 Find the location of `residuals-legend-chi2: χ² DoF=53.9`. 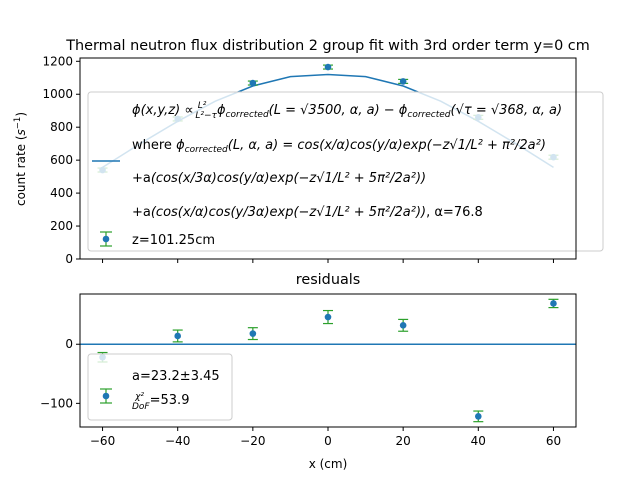

residuals-legend-chi2: χ² DoF=53.9 is located at coordinates (160, 402).